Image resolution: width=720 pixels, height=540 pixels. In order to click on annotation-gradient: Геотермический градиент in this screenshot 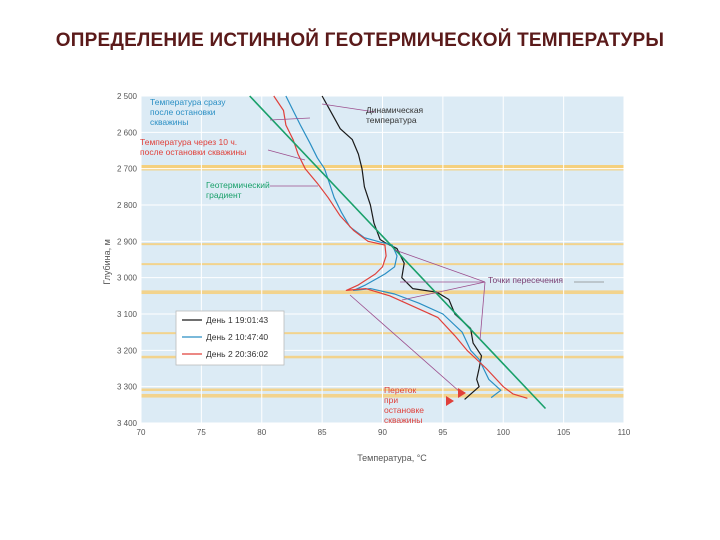, I will do `click(238, 190)`.